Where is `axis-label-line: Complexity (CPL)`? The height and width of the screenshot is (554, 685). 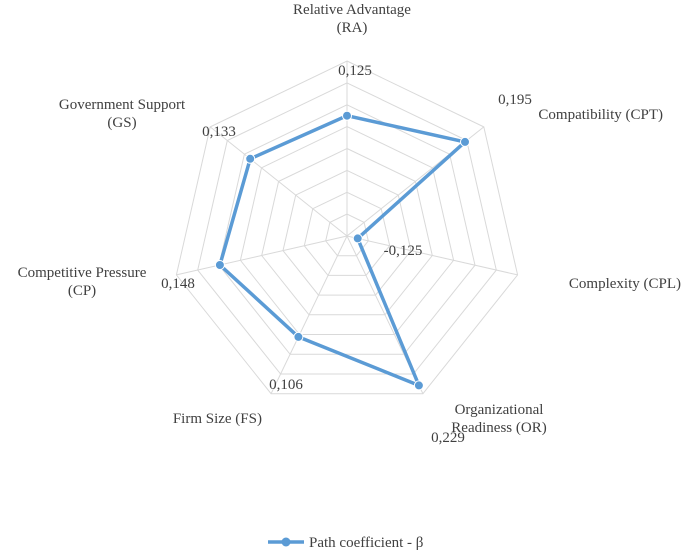
axis-label-line: Complexity (CPL) is located at coordinates (625, 284).